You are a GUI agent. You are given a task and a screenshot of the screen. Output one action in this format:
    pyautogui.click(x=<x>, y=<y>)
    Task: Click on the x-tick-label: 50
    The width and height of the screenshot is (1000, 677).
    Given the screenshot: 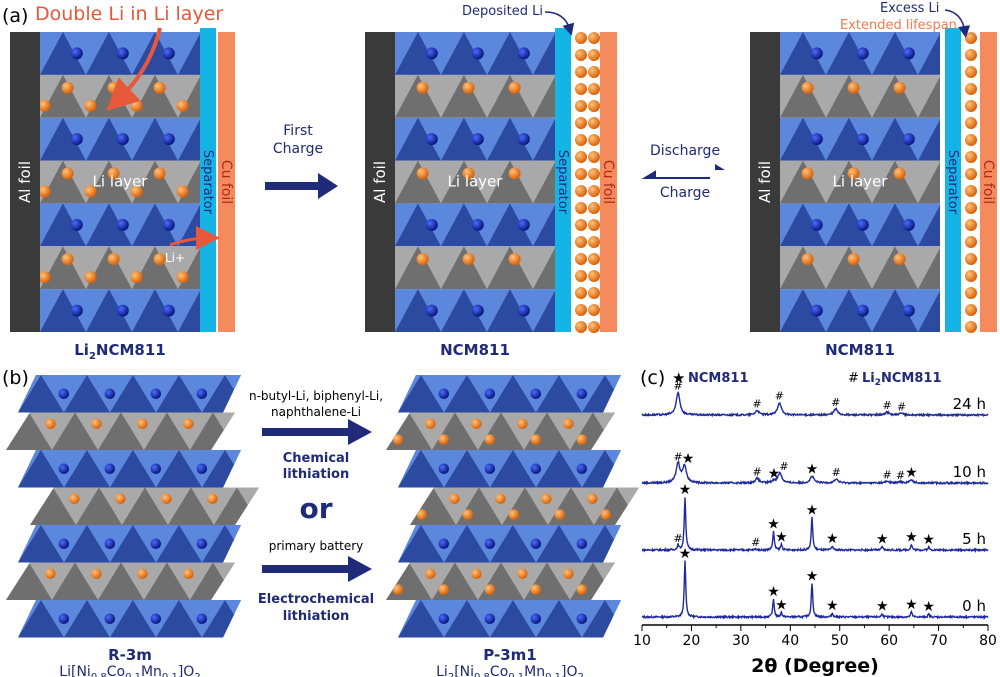 What is the action you would take?
    pyautogui.click(x=840, y=641)
    